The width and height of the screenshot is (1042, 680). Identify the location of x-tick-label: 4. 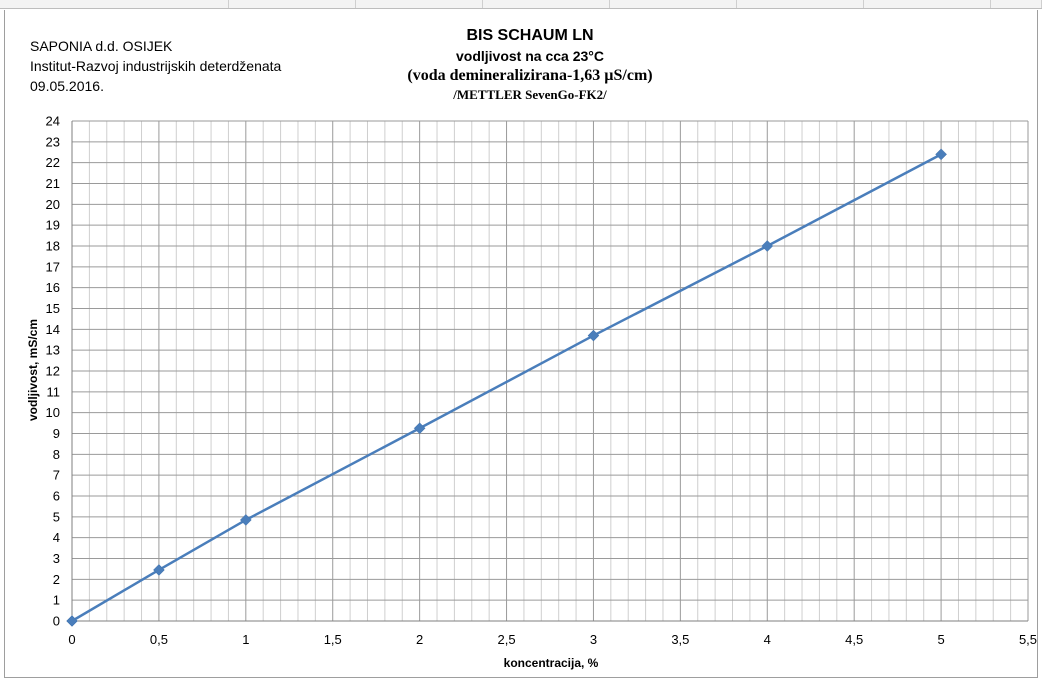
(767, 639).